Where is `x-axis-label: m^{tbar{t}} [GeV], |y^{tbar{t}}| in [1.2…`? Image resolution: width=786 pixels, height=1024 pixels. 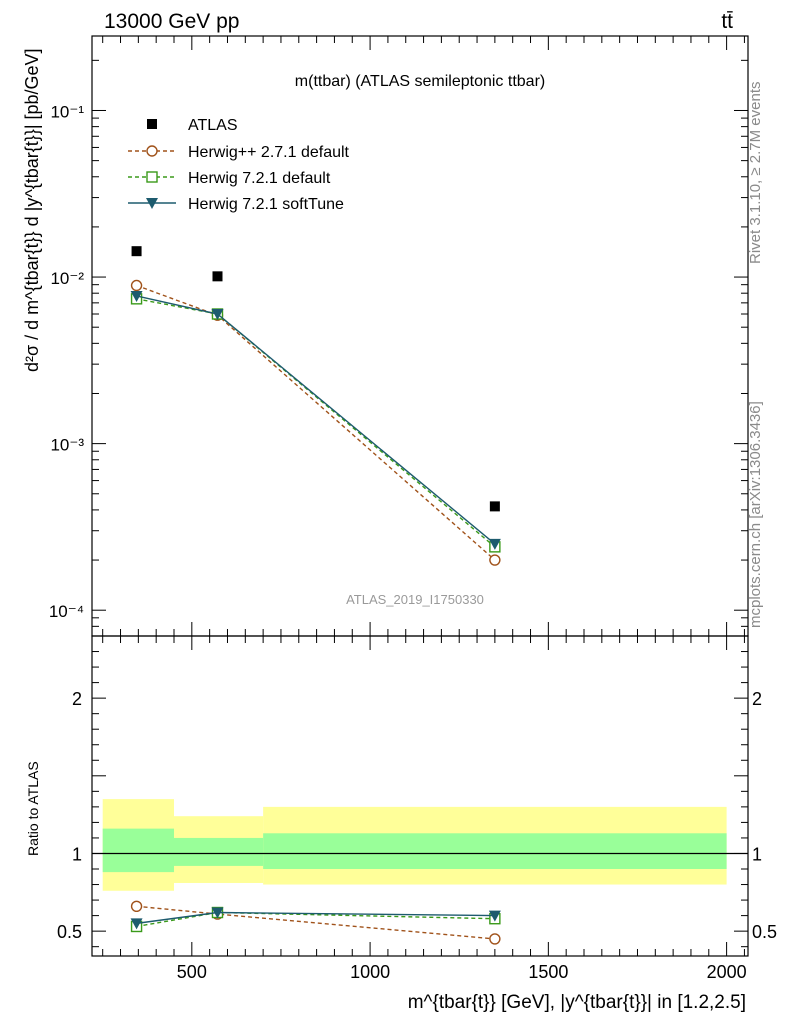
x-axis-label: m^{tbar{t}} [GeV], |y^{tbar{t}}| in [1.2… is located at coordinates (577, 1002).